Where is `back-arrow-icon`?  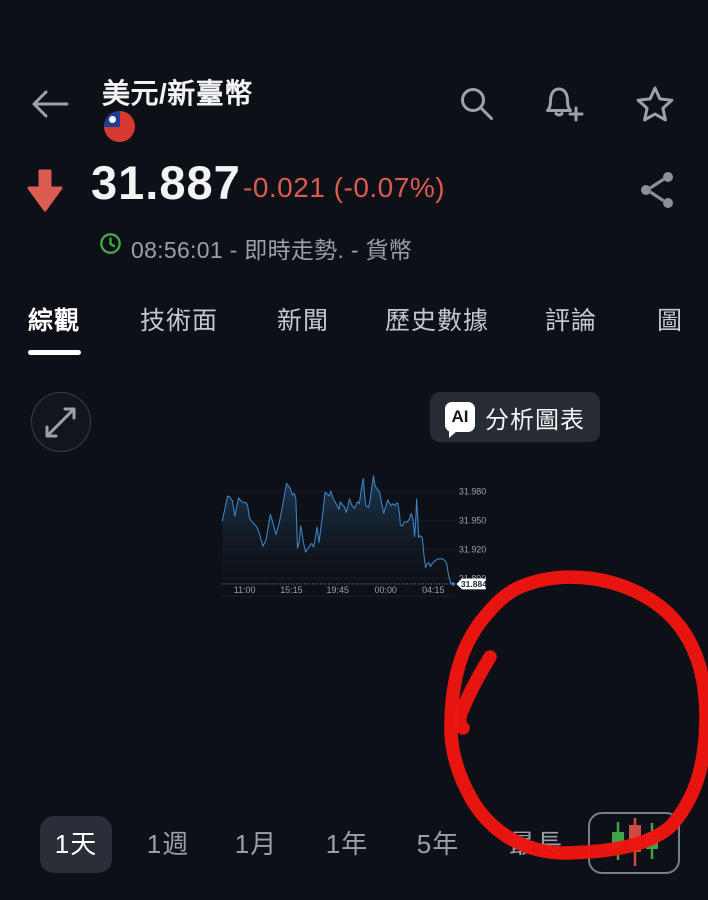
back-arrow-icon is located at coordinates (50, 104).